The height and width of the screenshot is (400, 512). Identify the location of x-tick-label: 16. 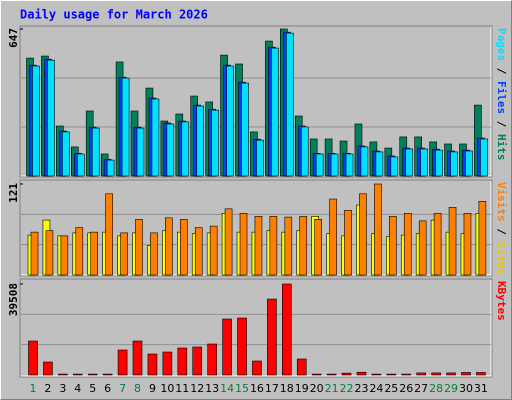
(257, 388).